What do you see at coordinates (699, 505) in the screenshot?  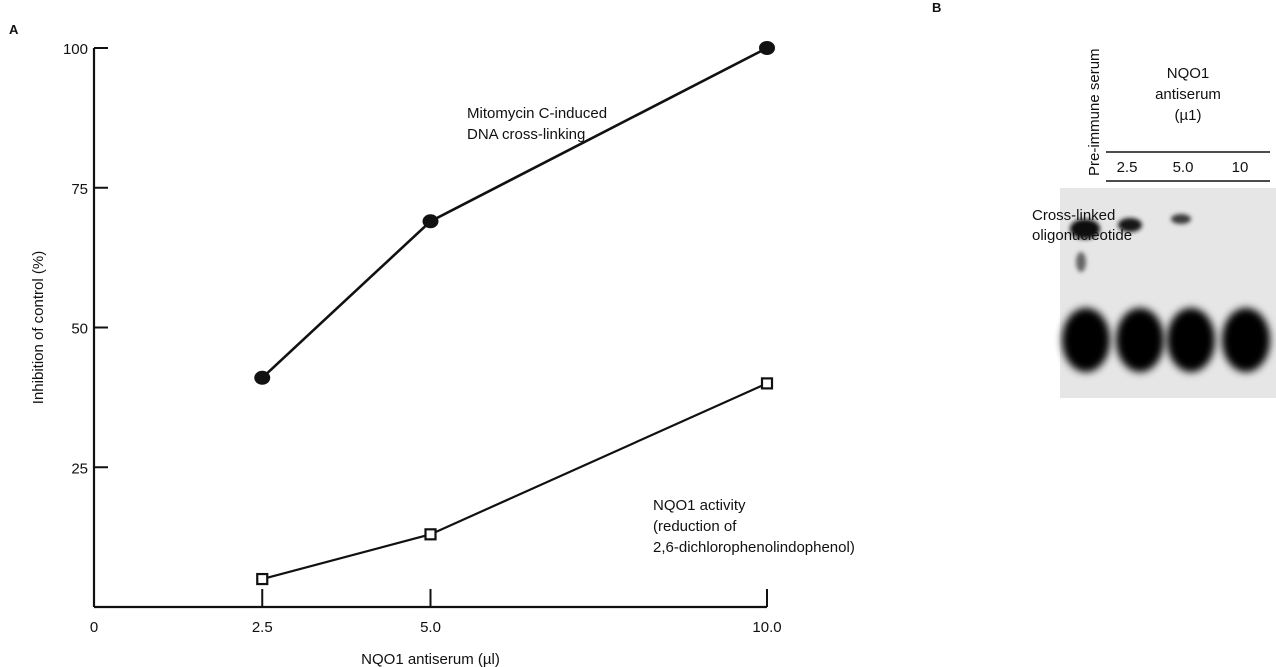 I see `series-label-2-line-1: NQO1 activity` at bounding box center [699, 505].